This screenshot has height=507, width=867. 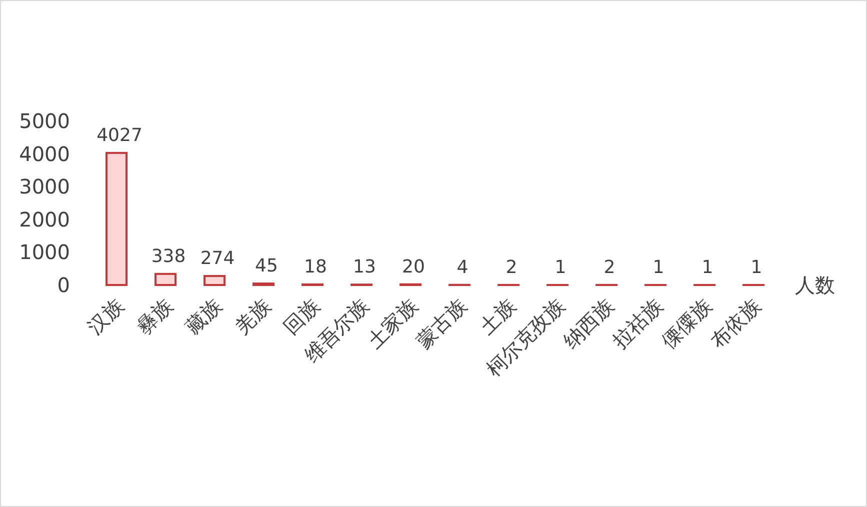 I want to click on x-tick-label: 羌族, so click(x=253, y=316).